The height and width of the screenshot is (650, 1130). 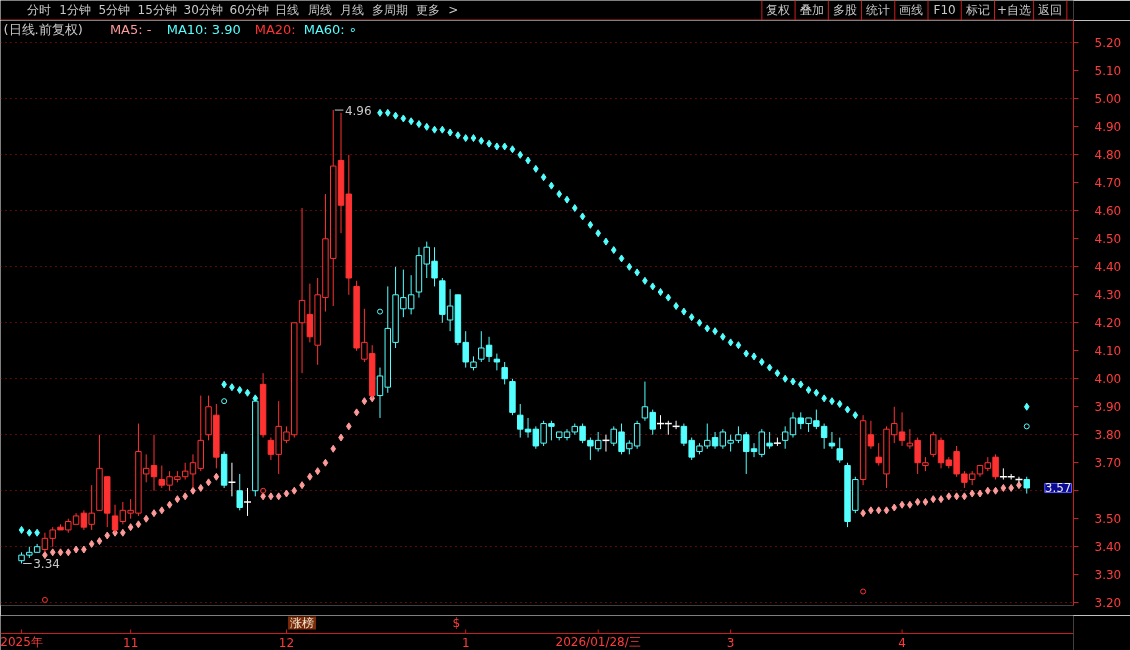 I want to click on y-tick-label: 3.20, so click(x=1108, y=603).